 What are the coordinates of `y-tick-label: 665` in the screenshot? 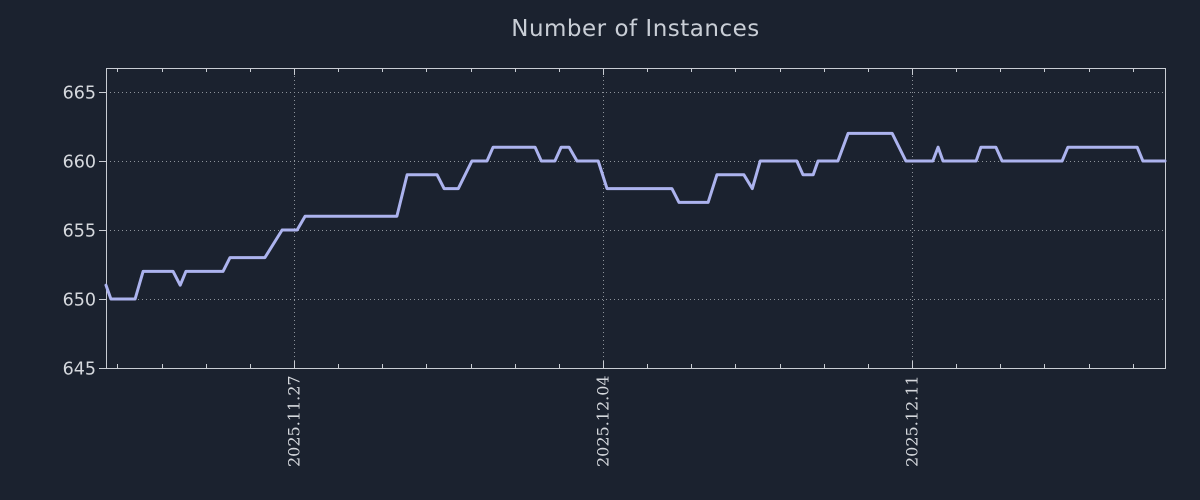 It's located at (79, 94).